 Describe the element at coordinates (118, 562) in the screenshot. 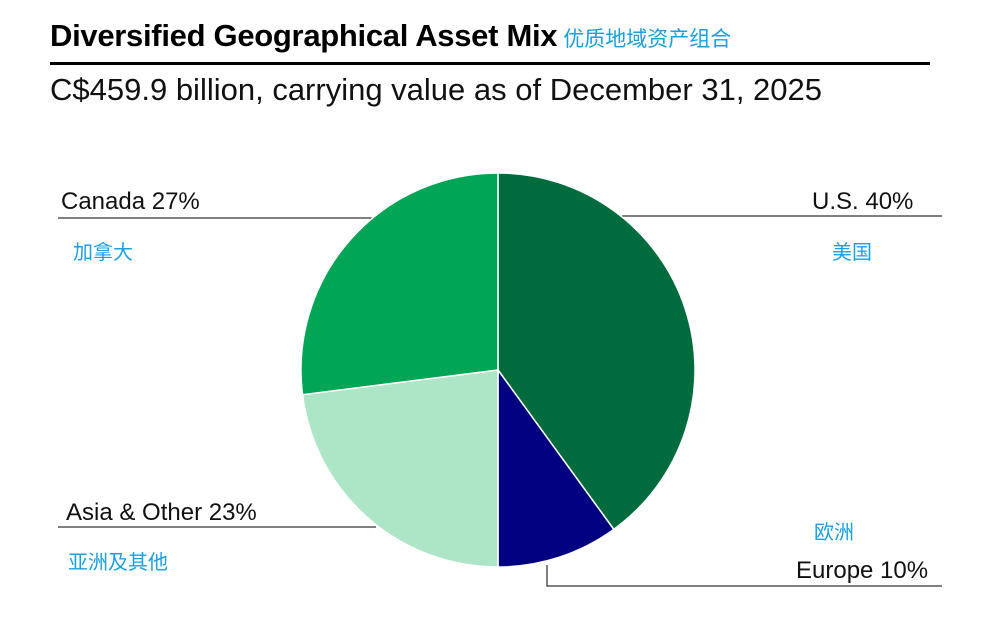

I see `slice-label-asia-cn: 亚洲及其他` at that location.